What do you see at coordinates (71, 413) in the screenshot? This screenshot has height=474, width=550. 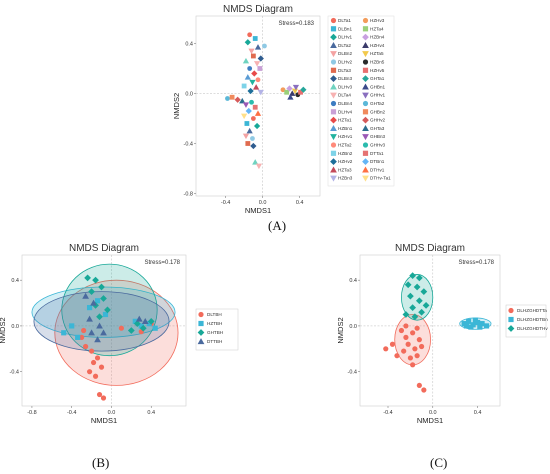 I see `chart-b-x-tick-label: -0.4` at bounding box center [71, 413].